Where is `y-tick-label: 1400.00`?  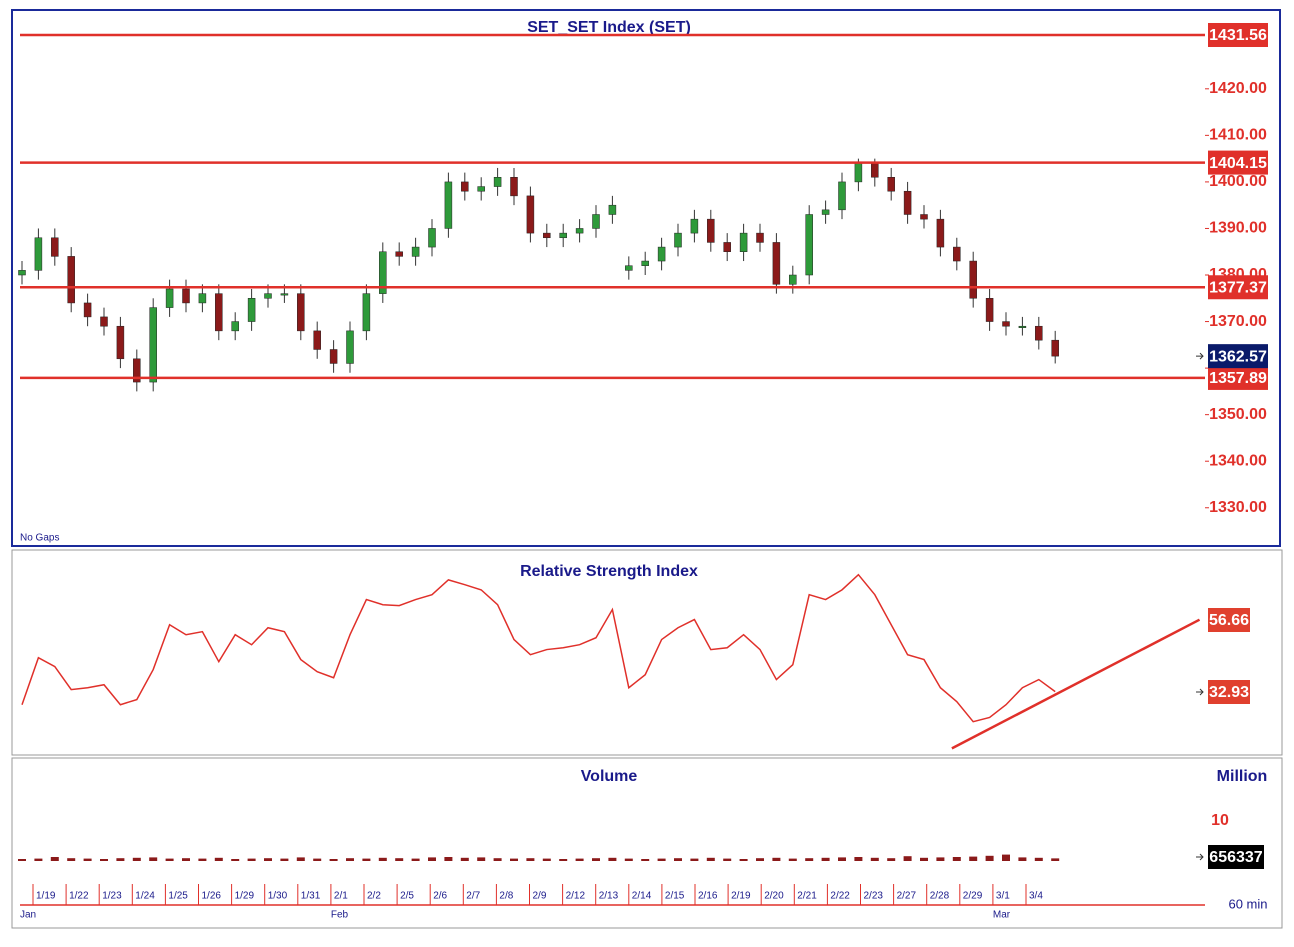
y-tick-label: 1400.00 is located at coordinates (1238, 181).